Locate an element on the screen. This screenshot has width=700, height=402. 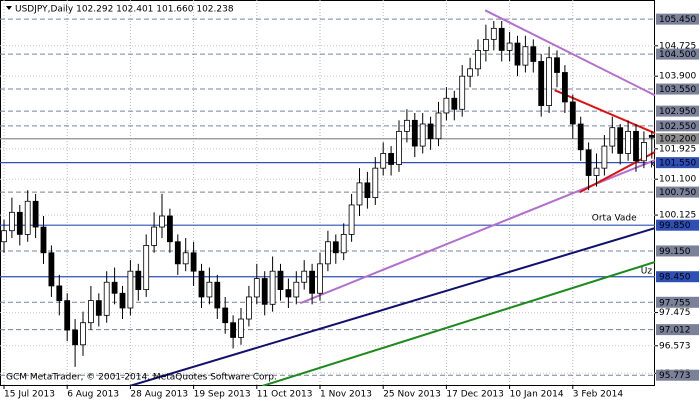
level-label: 95.773 is located at coordinates (675, 376).